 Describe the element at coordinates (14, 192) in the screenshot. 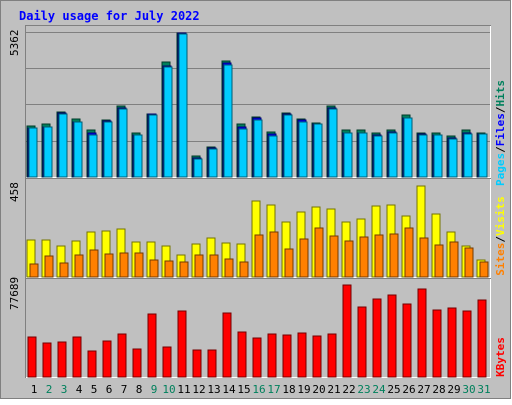

I see `y-max-label: 458` at that location.